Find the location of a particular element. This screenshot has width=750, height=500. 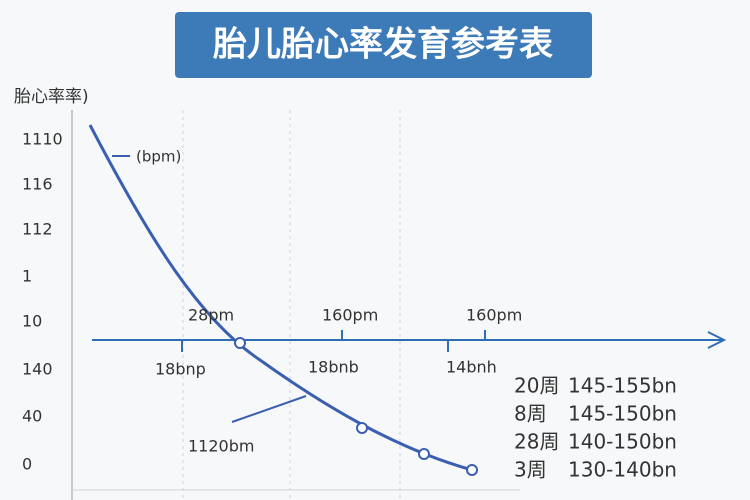

annotation: 28pm is located at coordinates (211, 315).